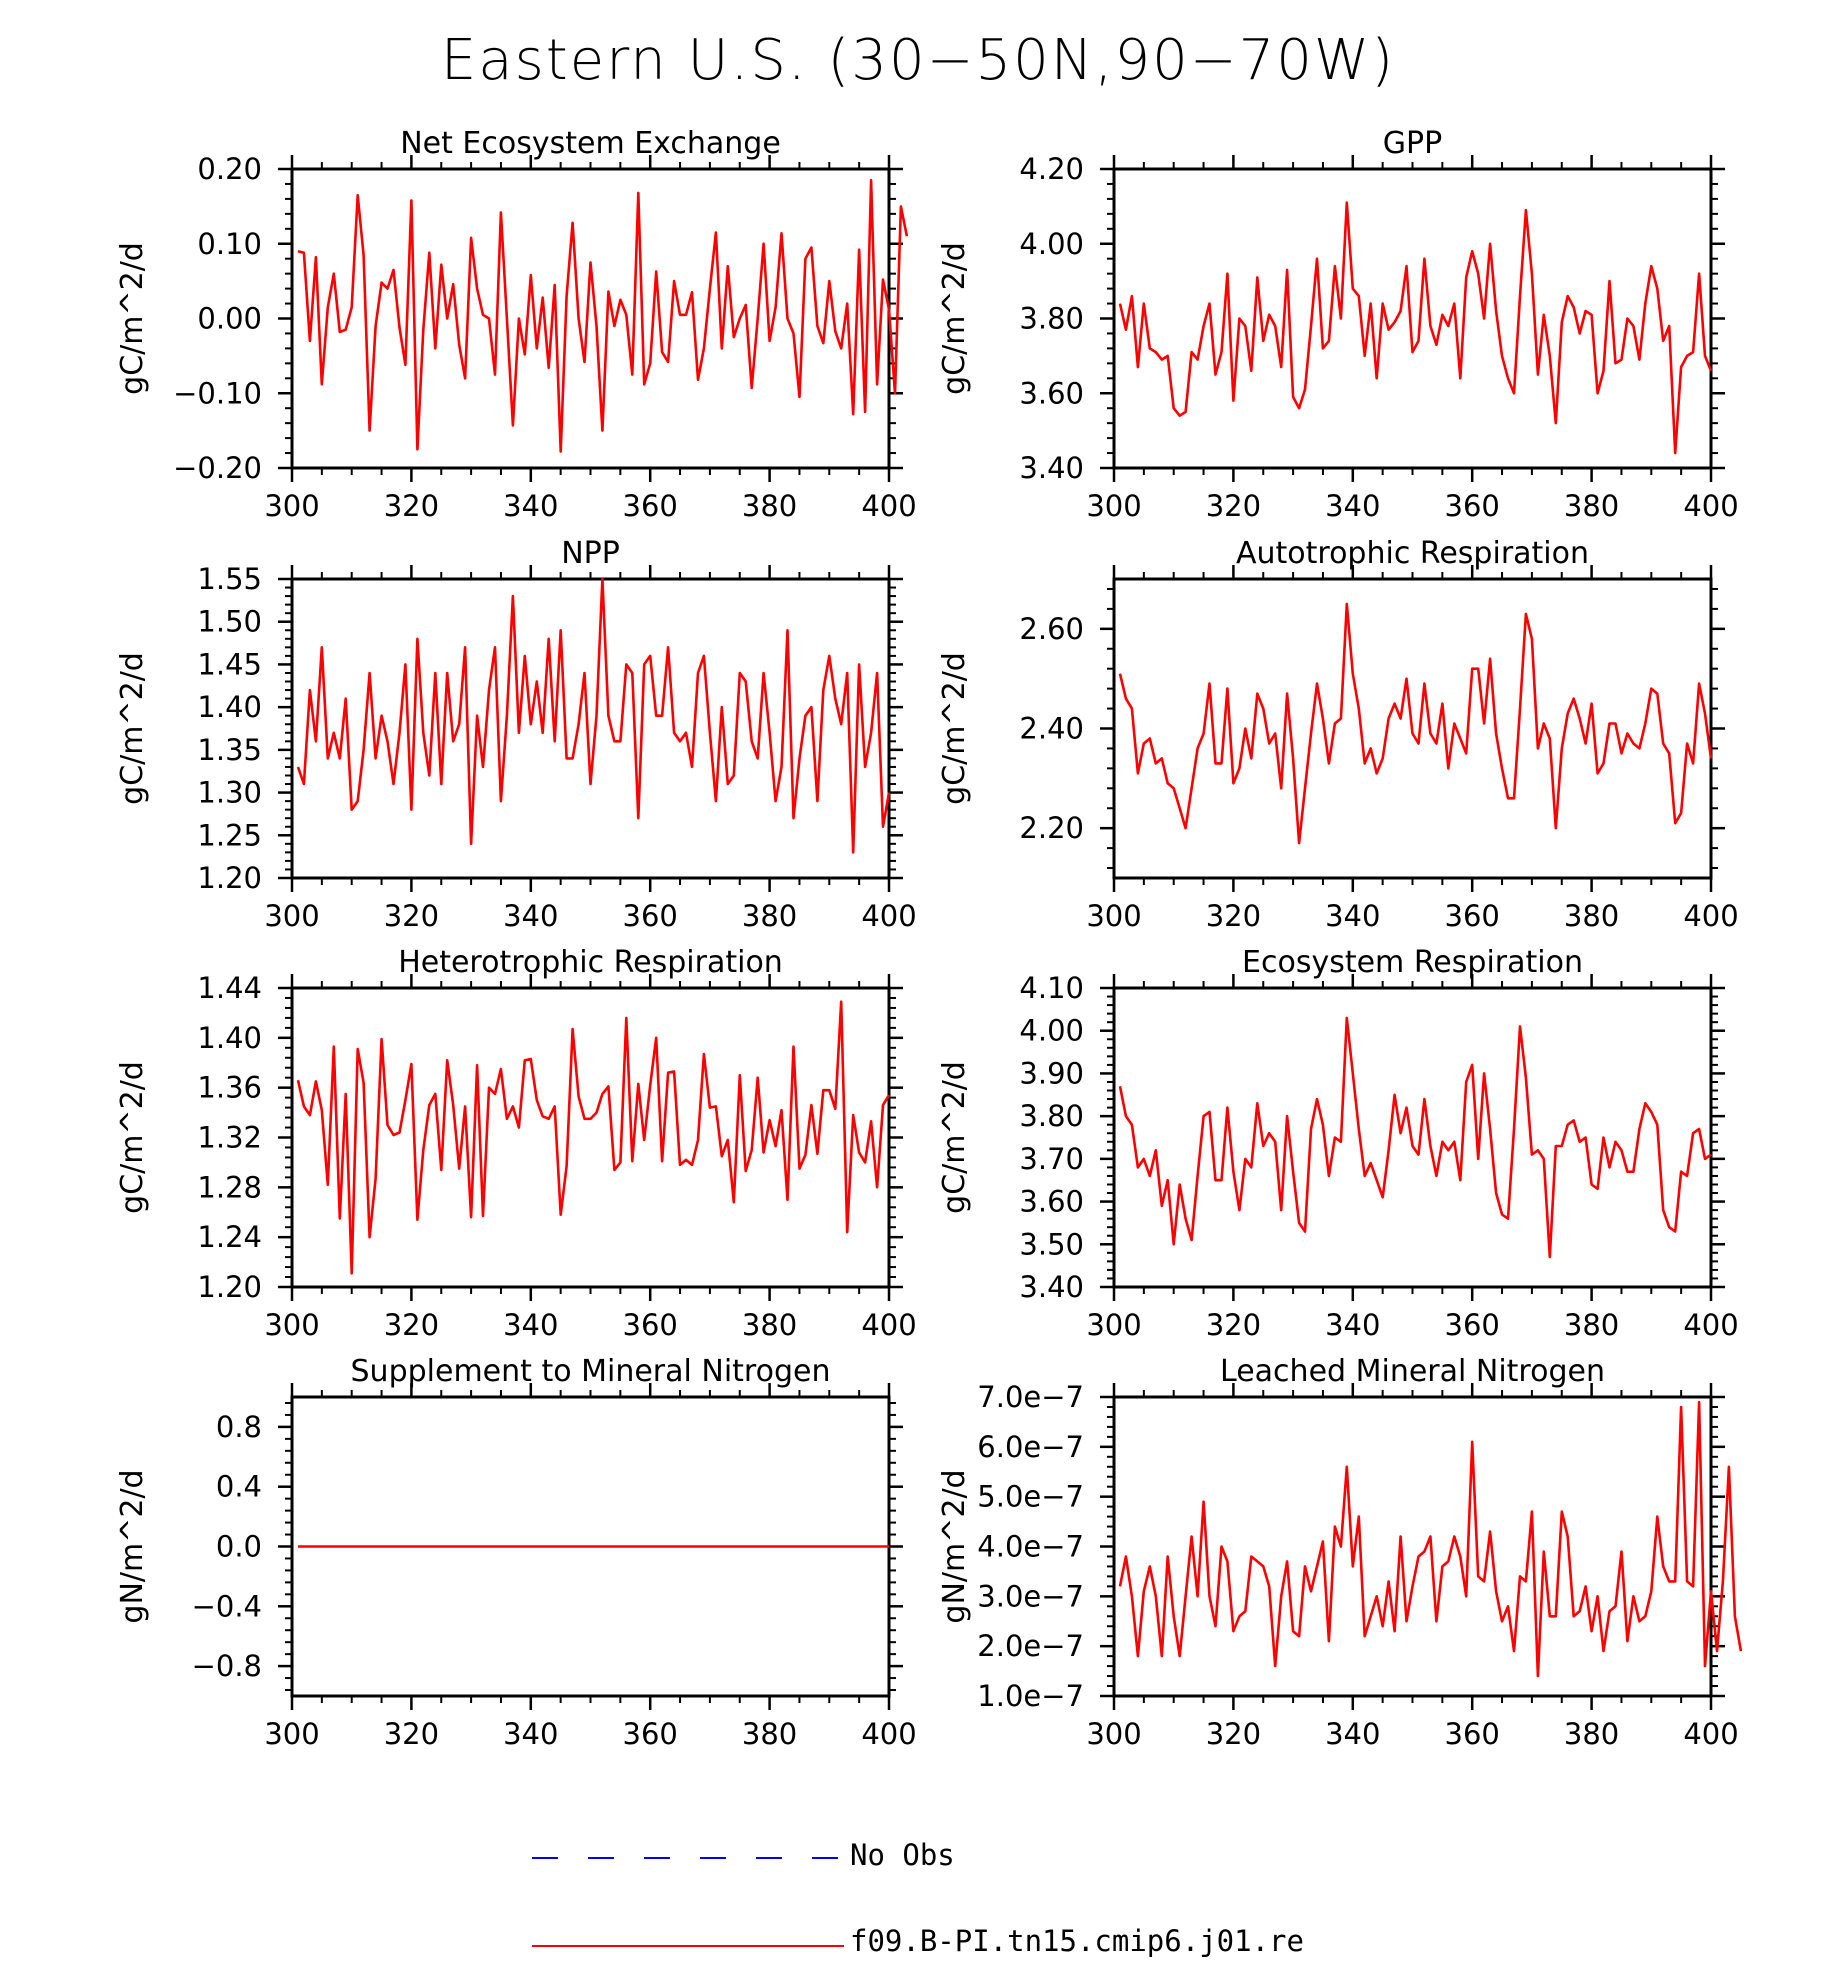 Image resolution: width=1836 pixels, height=1966 pixels. Describe the element at coordinates (590, 143) in the screenshot. I see `panel-title: Net Ecosystem Exchange` at that location.